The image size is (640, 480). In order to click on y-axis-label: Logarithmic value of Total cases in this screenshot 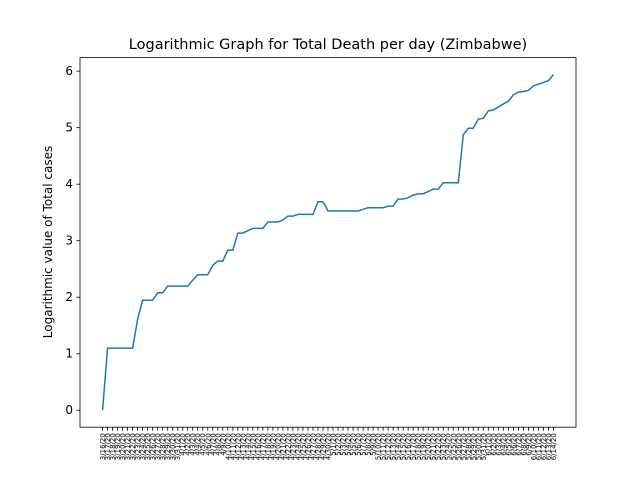, I will do `click(48, 242)`.